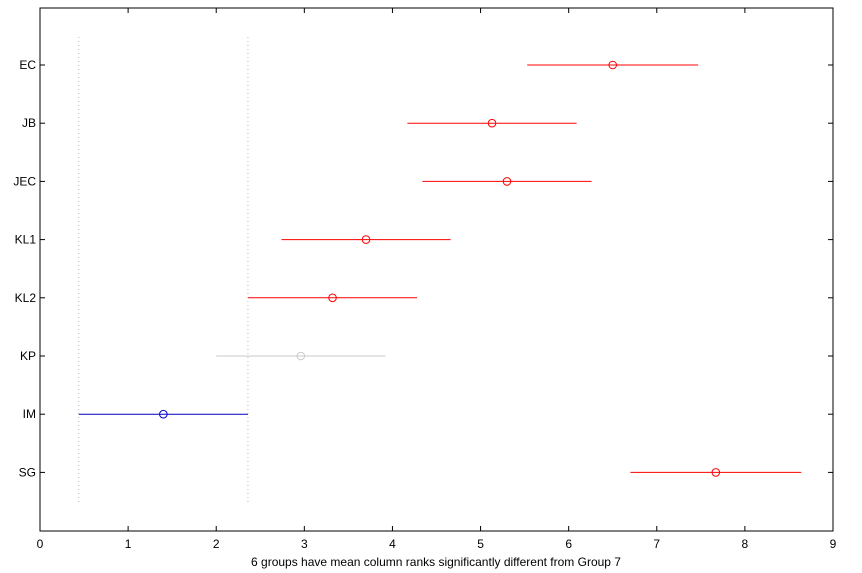  Describe the element at coordinates (28, 356) in the screenshot. I see `y-tick-label-kp: KP` at that location.